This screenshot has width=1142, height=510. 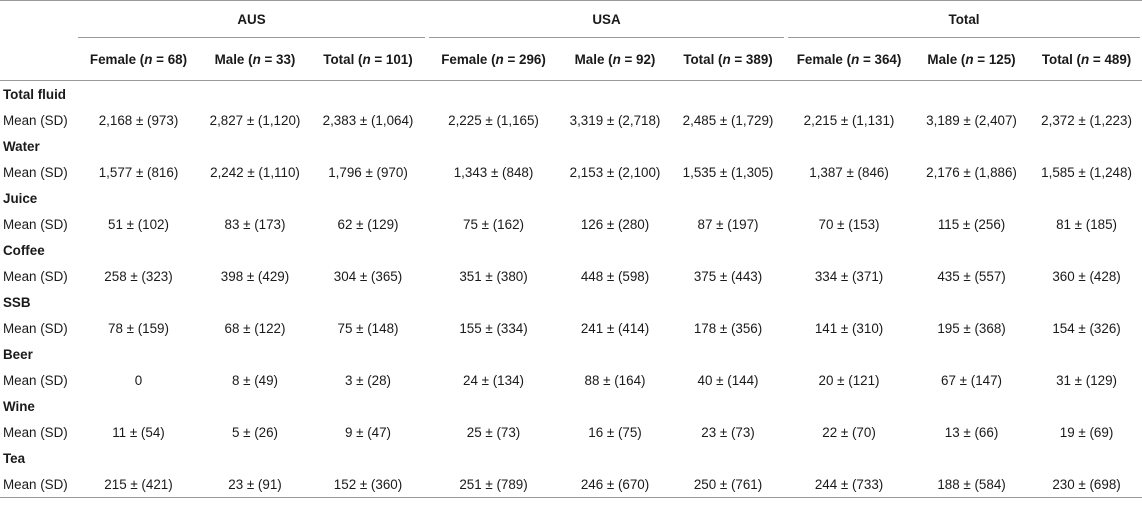 I want to click on table-cell: 68 ± (122), so click(x=255, y=328).